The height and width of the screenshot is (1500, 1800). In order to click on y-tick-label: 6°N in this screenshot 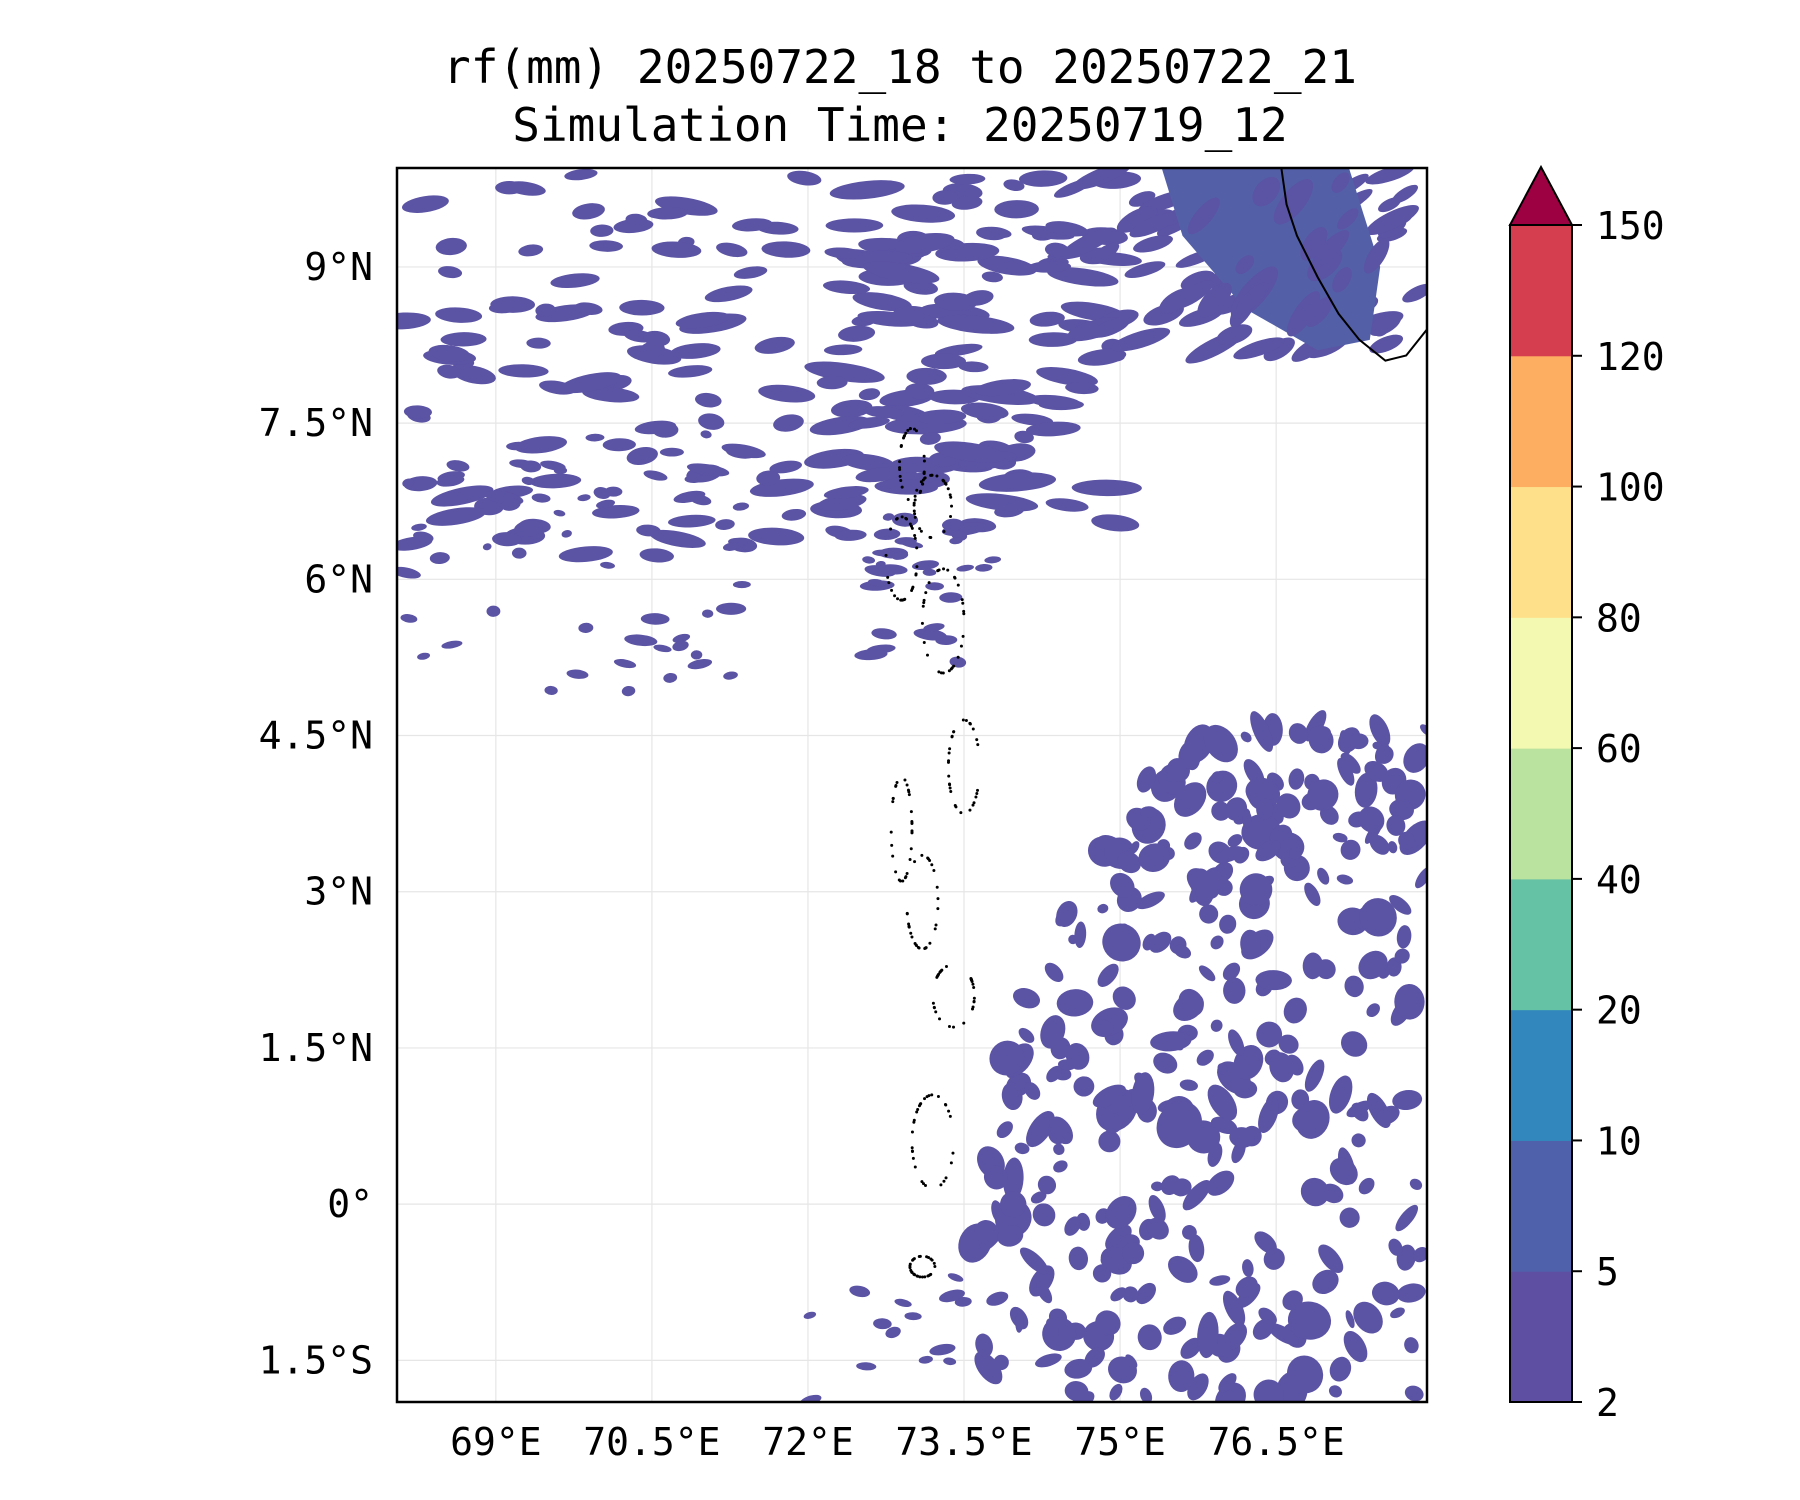, I will do `click(338, 579)`.